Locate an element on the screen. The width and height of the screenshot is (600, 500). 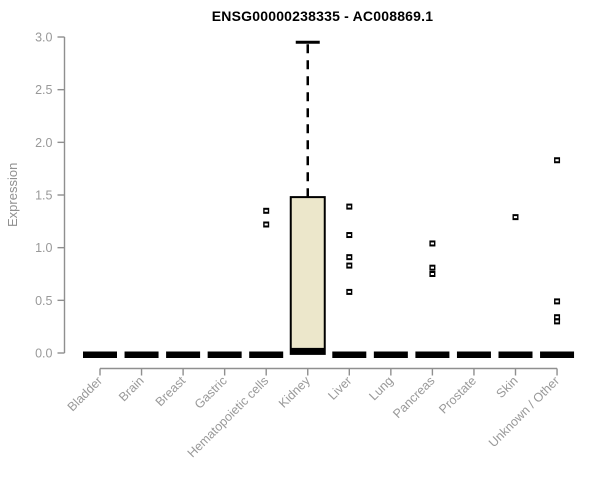
y-tick-label: 1.0 is located at coordinates (43, 248).